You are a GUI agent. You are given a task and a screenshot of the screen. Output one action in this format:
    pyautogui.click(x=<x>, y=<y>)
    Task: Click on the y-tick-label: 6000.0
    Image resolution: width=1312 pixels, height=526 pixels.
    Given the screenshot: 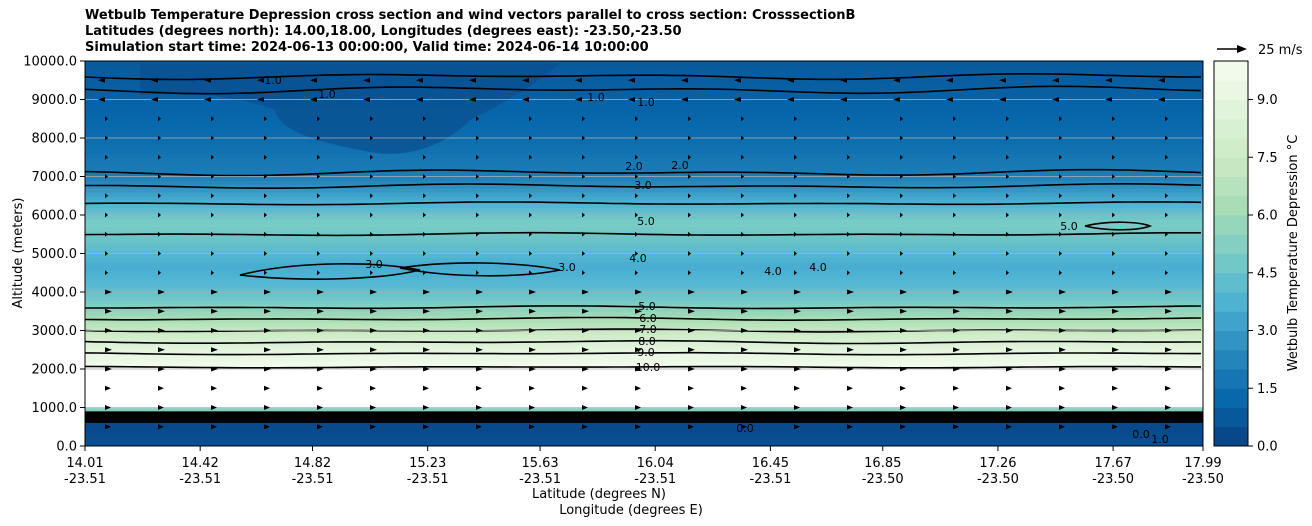 What is the action you would take?
    pyautogui.click(x=55, y=216)
    